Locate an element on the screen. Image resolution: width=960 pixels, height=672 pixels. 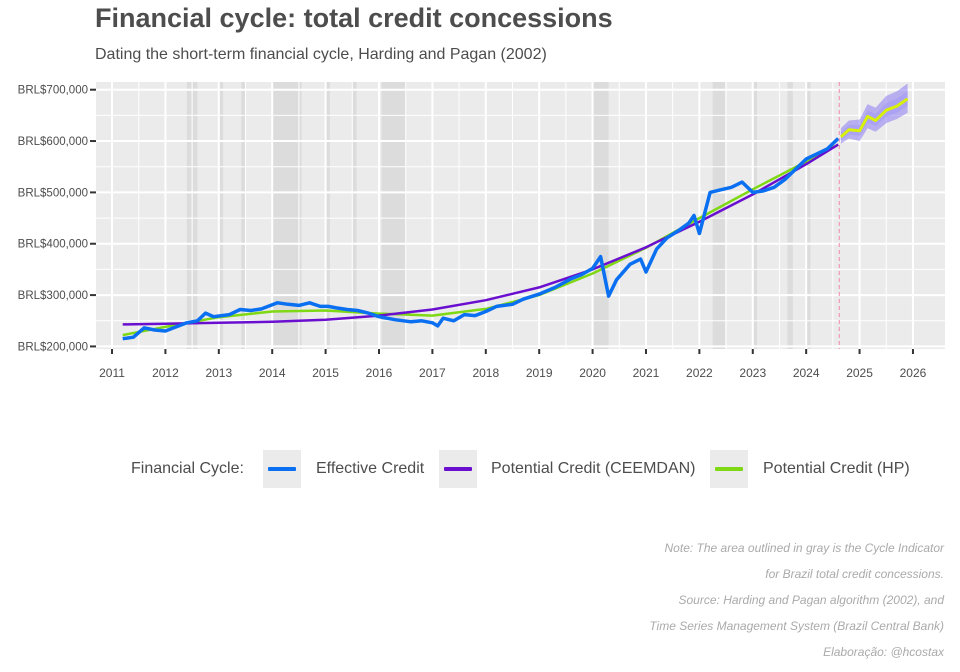
x-tick-label: 2017 is located at coordinates (432, 373).